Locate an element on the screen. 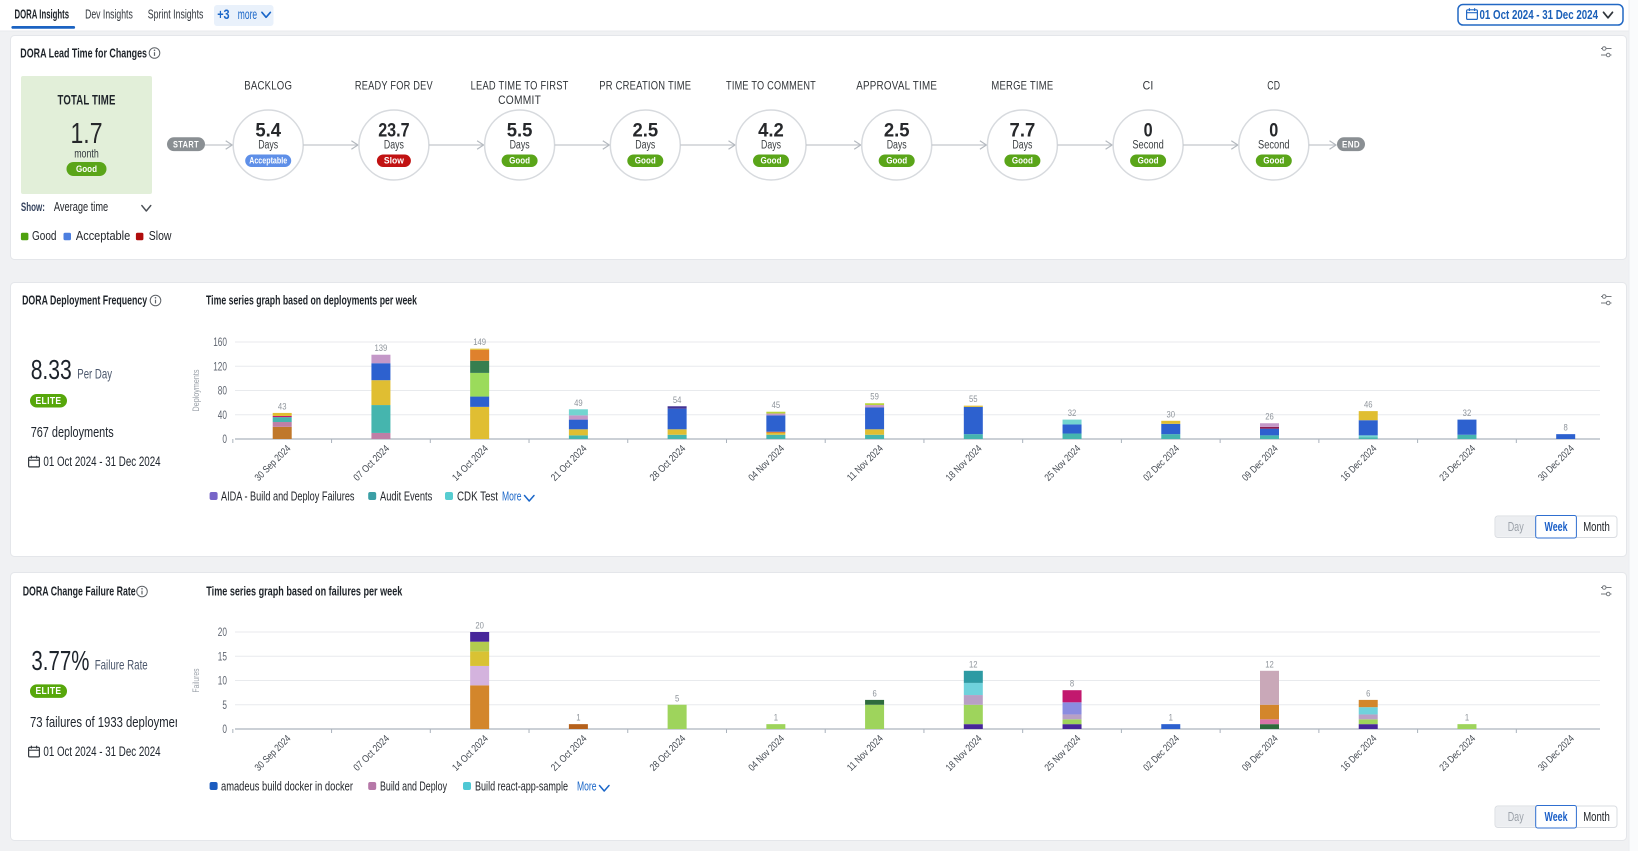 The height and width of the screenshot is (851, 1638). svg-text: Deployments is located at coordinates (196, 390).